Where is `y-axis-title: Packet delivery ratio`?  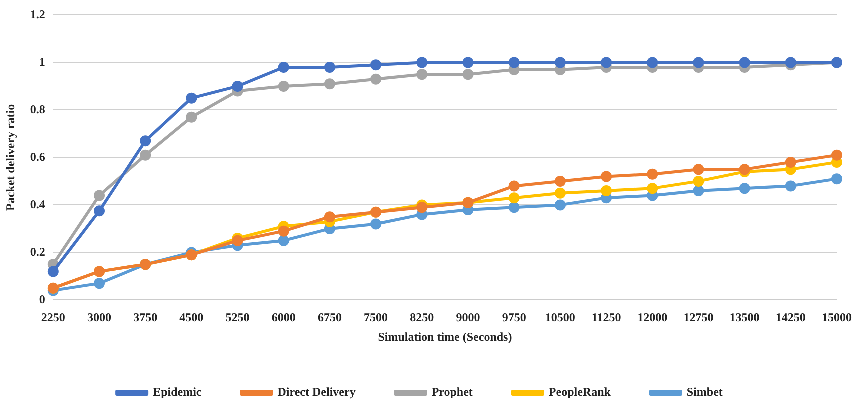 y-axis-title: Packet delivery ratio is located at coordinates (10, 158).